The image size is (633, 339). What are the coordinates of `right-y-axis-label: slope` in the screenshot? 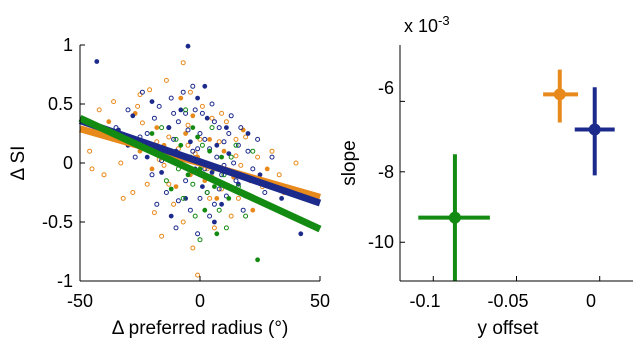 It's located at (349, 162).